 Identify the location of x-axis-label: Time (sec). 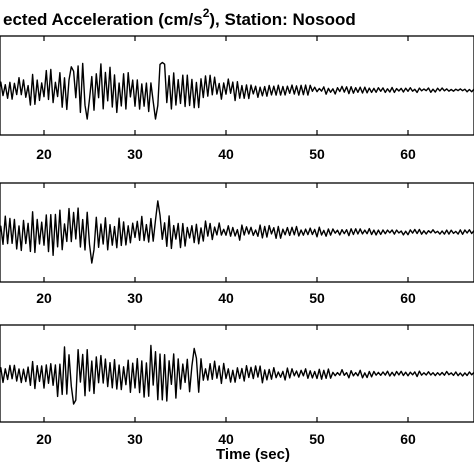
(253, 454).